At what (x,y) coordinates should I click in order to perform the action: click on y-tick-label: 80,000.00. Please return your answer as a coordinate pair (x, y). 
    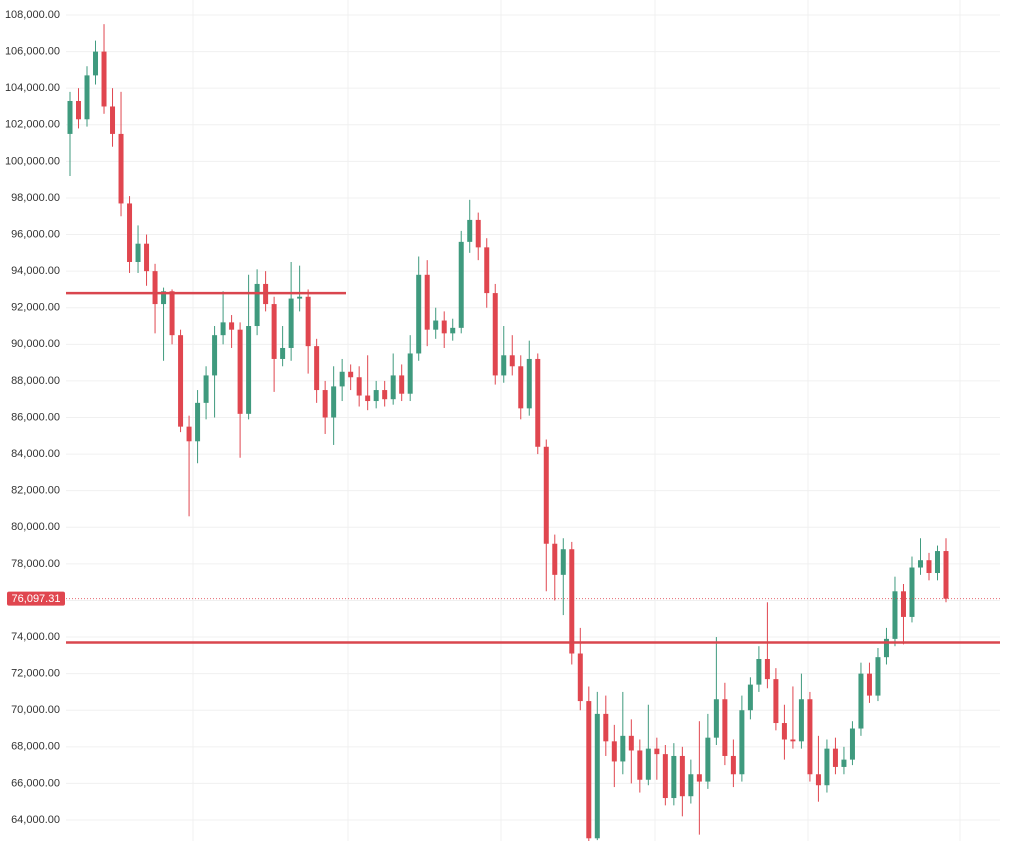
    Looking at the image, I should click on (35, 527).